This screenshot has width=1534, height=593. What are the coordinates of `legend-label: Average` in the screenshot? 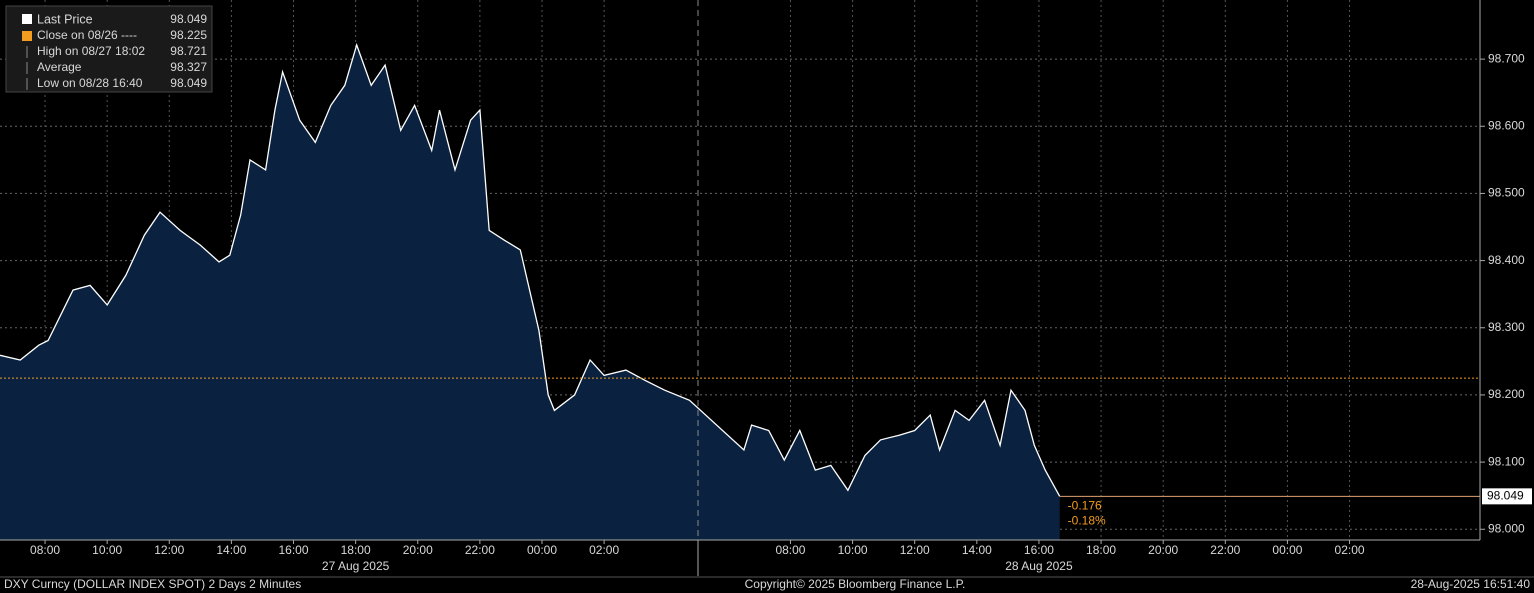 It's located at (59, 67).